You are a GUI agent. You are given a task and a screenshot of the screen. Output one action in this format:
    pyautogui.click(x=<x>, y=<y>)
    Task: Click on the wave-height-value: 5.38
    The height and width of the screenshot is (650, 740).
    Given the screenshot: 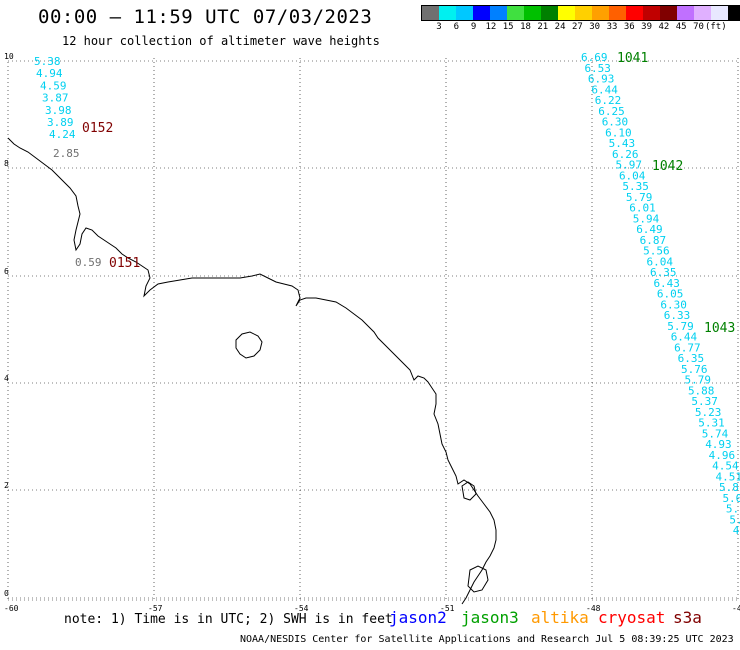 What is the action you would take?
    pyautogui.click(x=47, y=61)
    